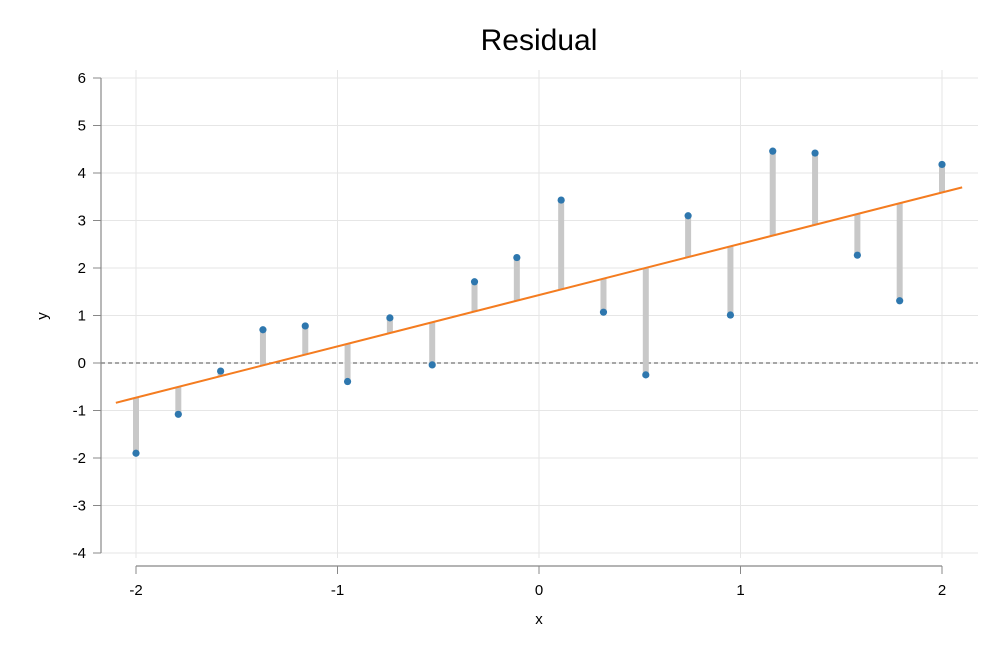  What do you see at coordinates (42, 316) in the screenshot?
I see `y-axis-label: y` at bounding box center [42, 316].